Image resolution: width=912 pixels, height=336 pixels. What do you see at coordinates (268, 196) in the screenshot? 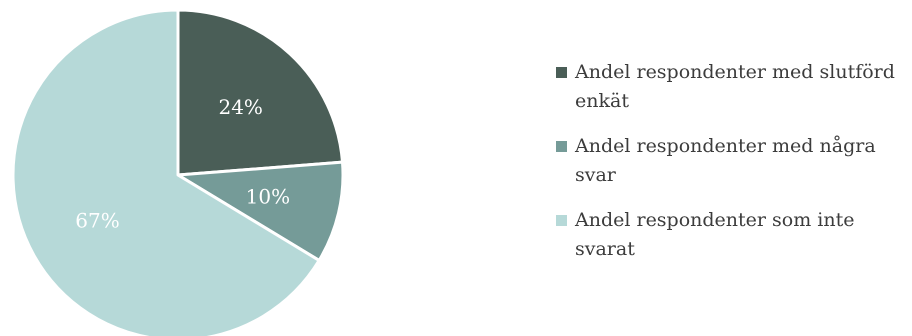
I see `pie-label-partial: 10%` at bounding box center [268, 196].